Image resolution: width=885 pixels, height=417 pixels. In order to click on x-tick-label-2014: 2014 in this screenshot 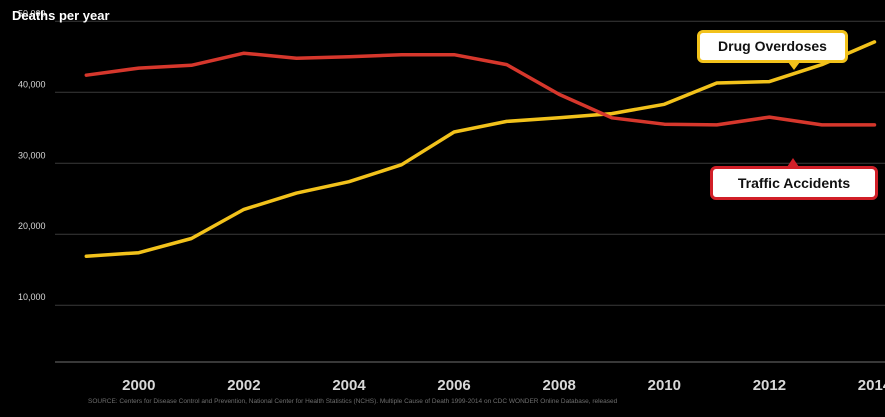, I will do `click(871, 385)`.